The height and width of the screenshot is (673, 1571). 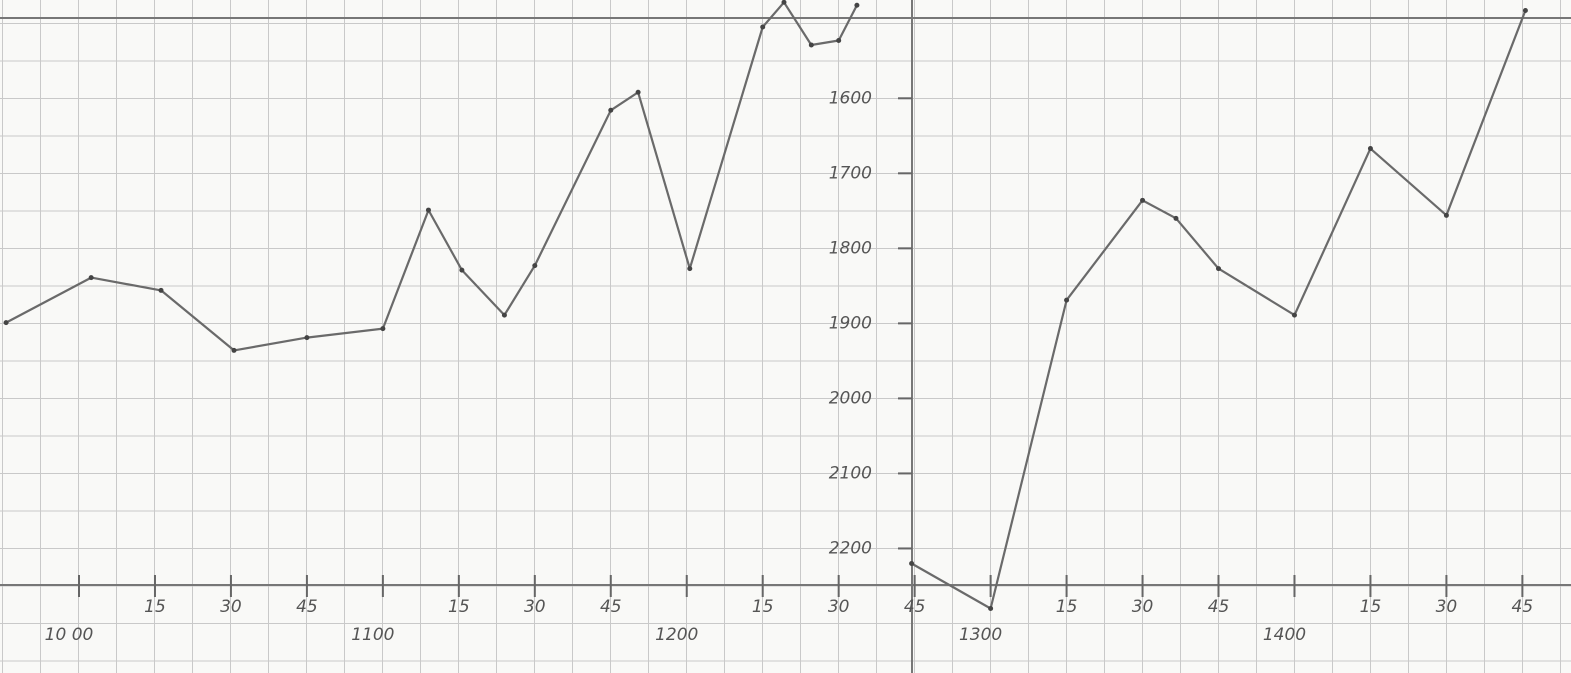 I want to click on y-tick-label: 1600, so click(x=850, y=98).